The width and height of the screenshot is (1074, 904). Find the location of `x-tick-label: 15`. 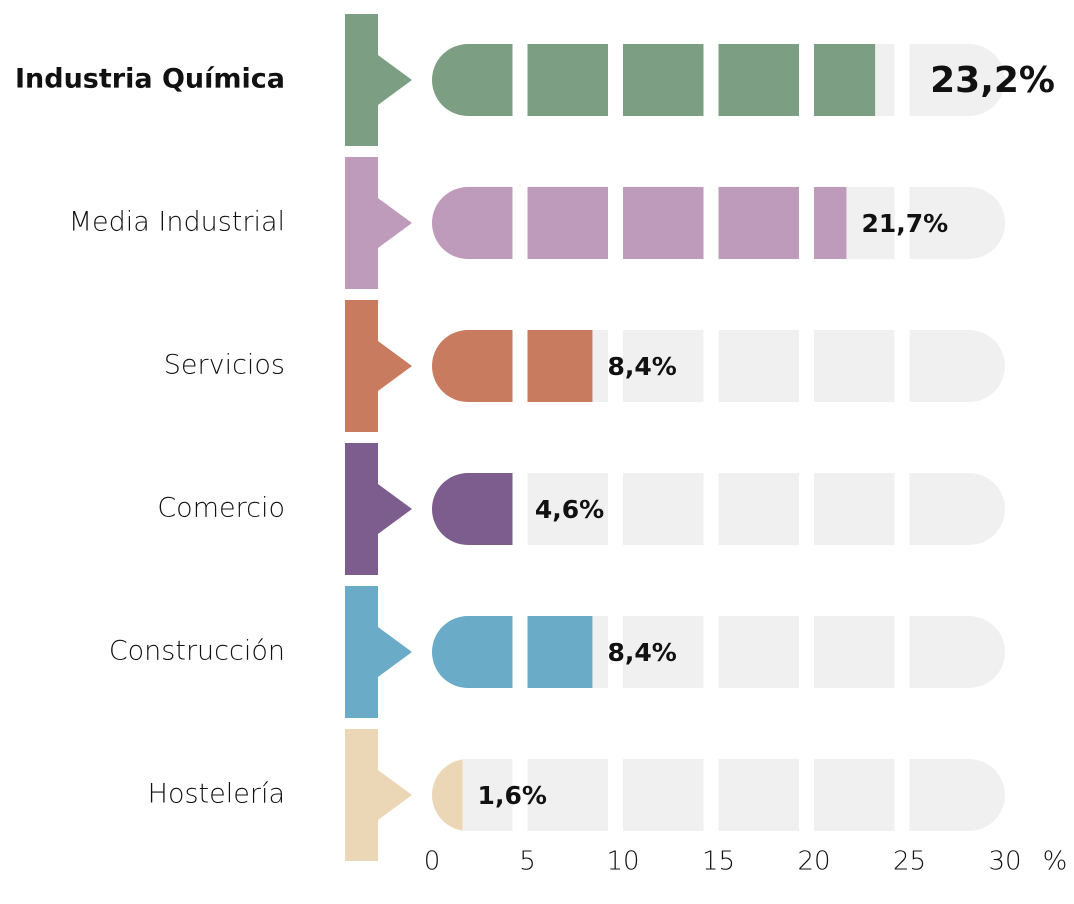

x-tick-label: 15 is located at coordinates (718, 862).